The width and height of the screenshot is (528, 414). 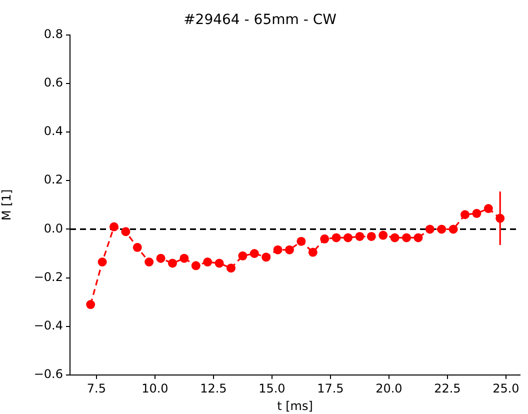 What do you see at coordinates (48, 325) in the screenshot?
I see `y-tick-label: −0.4` at bounding box center [48, 325].